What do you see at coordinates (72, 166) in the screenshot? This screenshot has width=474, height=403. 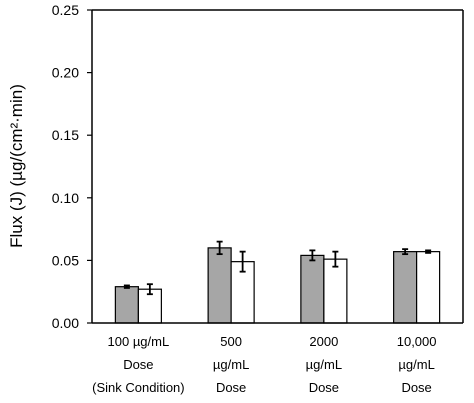 I see `y-ticks: 0.00 0.05 0.10 0.15 0.20 0.25` at bounding box center [72, 166].